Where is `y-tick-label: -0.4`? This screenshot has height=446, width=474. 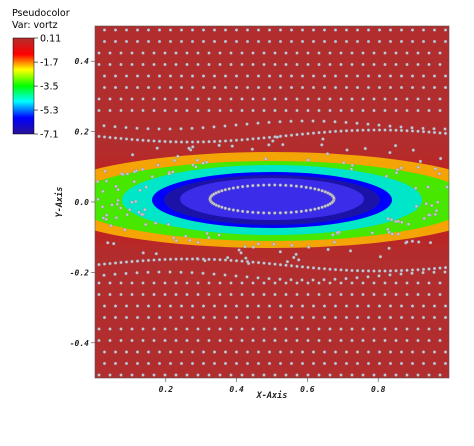
y-tick-label: -0.4 is located at coordinates (79, 343).